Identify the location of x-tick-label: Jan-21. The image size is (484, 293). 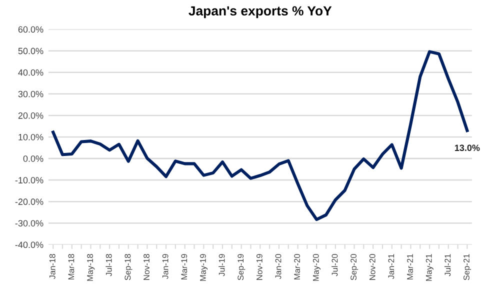
(391, 267).